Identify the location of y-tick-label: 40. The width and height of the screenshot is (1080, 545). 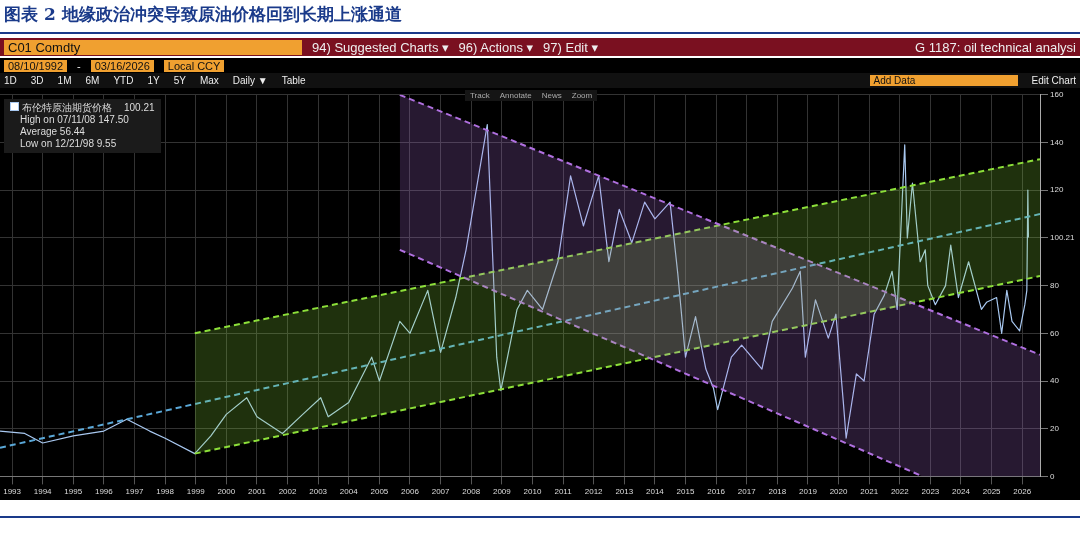
(1055, 381).